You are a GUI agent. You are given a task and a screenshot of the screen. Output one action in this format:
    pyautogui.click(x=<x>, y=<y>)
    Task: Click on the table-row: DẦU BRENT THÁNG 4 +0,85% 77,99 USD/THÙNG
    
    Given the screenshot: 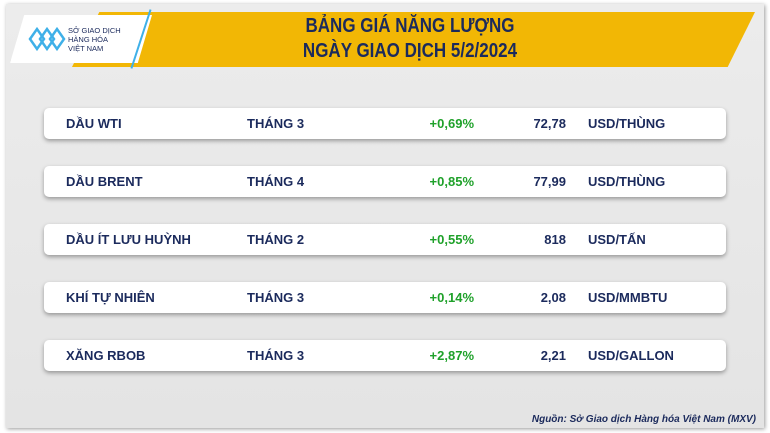 What is the action you would take?
    pyautogui.click(x=385, y=181)
    